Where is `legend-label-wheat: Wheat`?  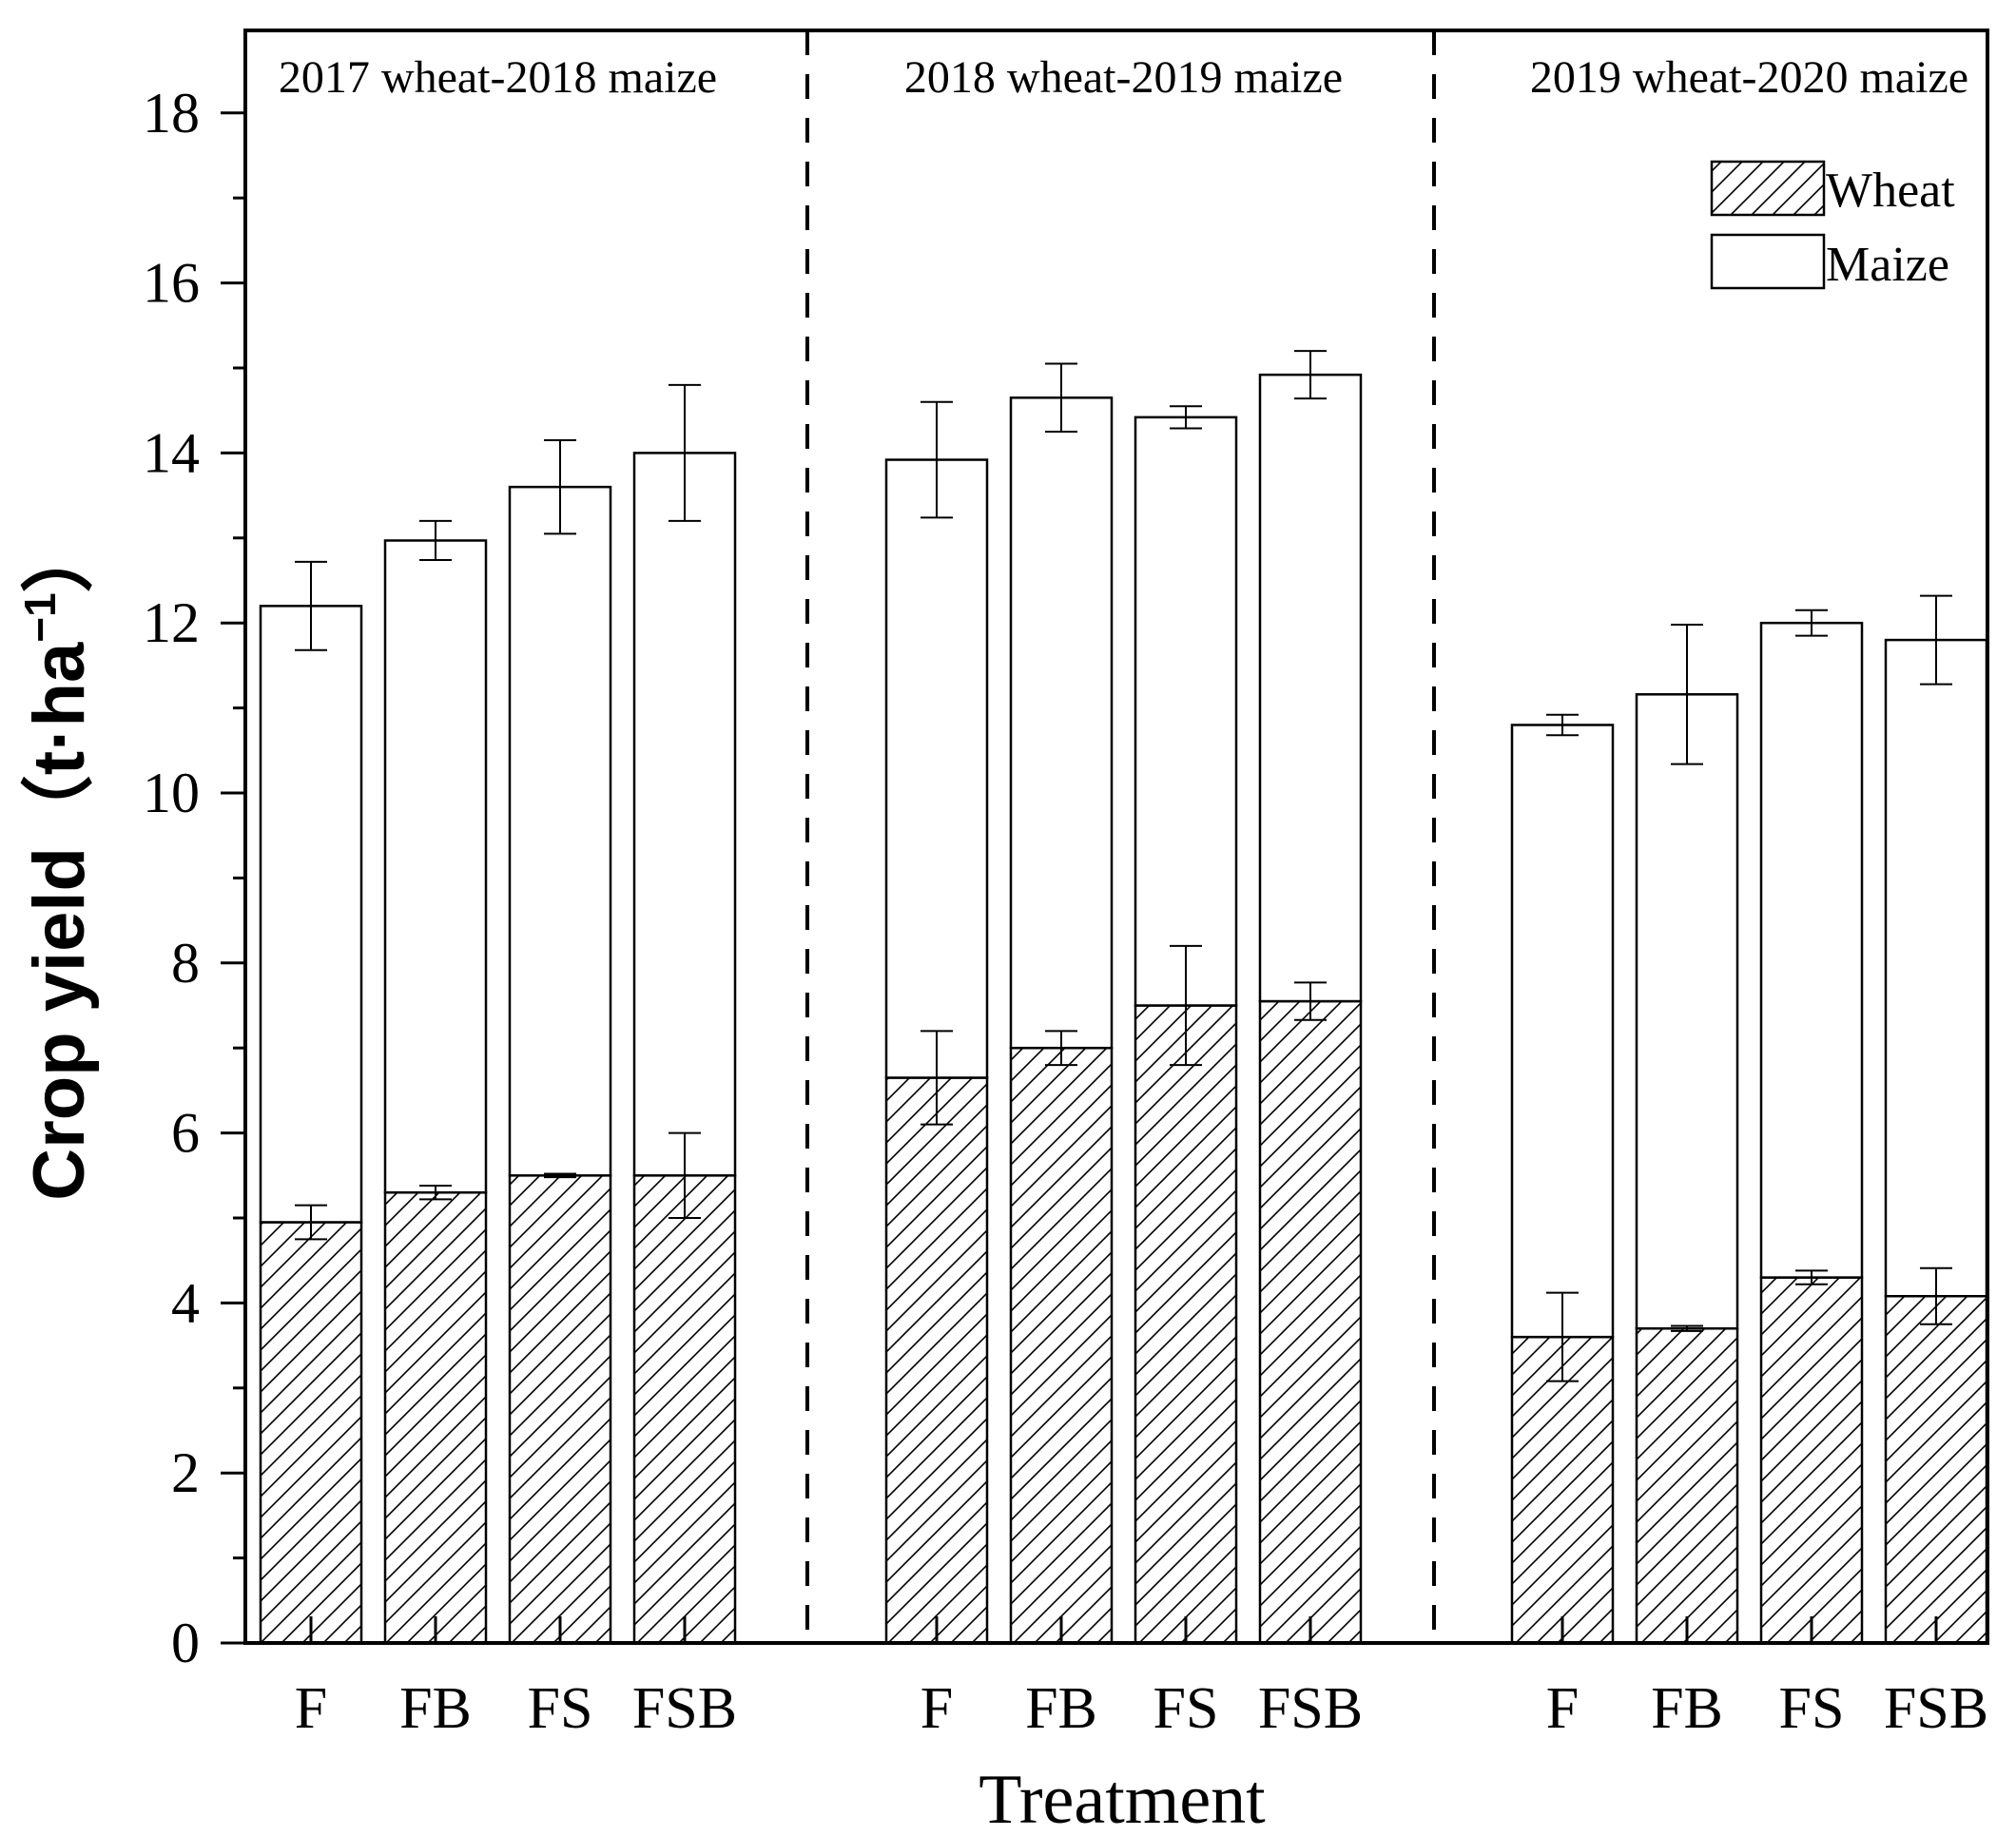
legend-label-wheat: Wheat is located at coordinates (1890, 191).